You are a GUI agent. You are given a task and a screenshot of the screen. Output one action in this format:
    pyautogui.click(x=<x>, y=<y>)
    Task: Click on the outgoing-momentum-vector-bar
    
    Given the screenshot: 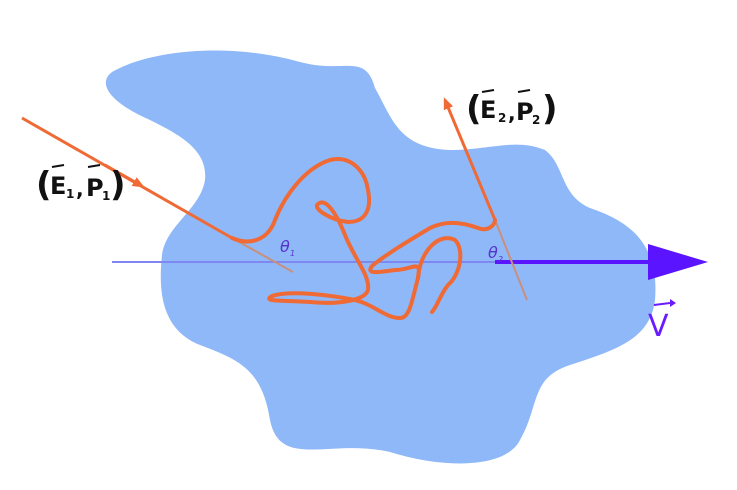 What is the action you would take?
    pyautogui.click(x=524, y=91)
    